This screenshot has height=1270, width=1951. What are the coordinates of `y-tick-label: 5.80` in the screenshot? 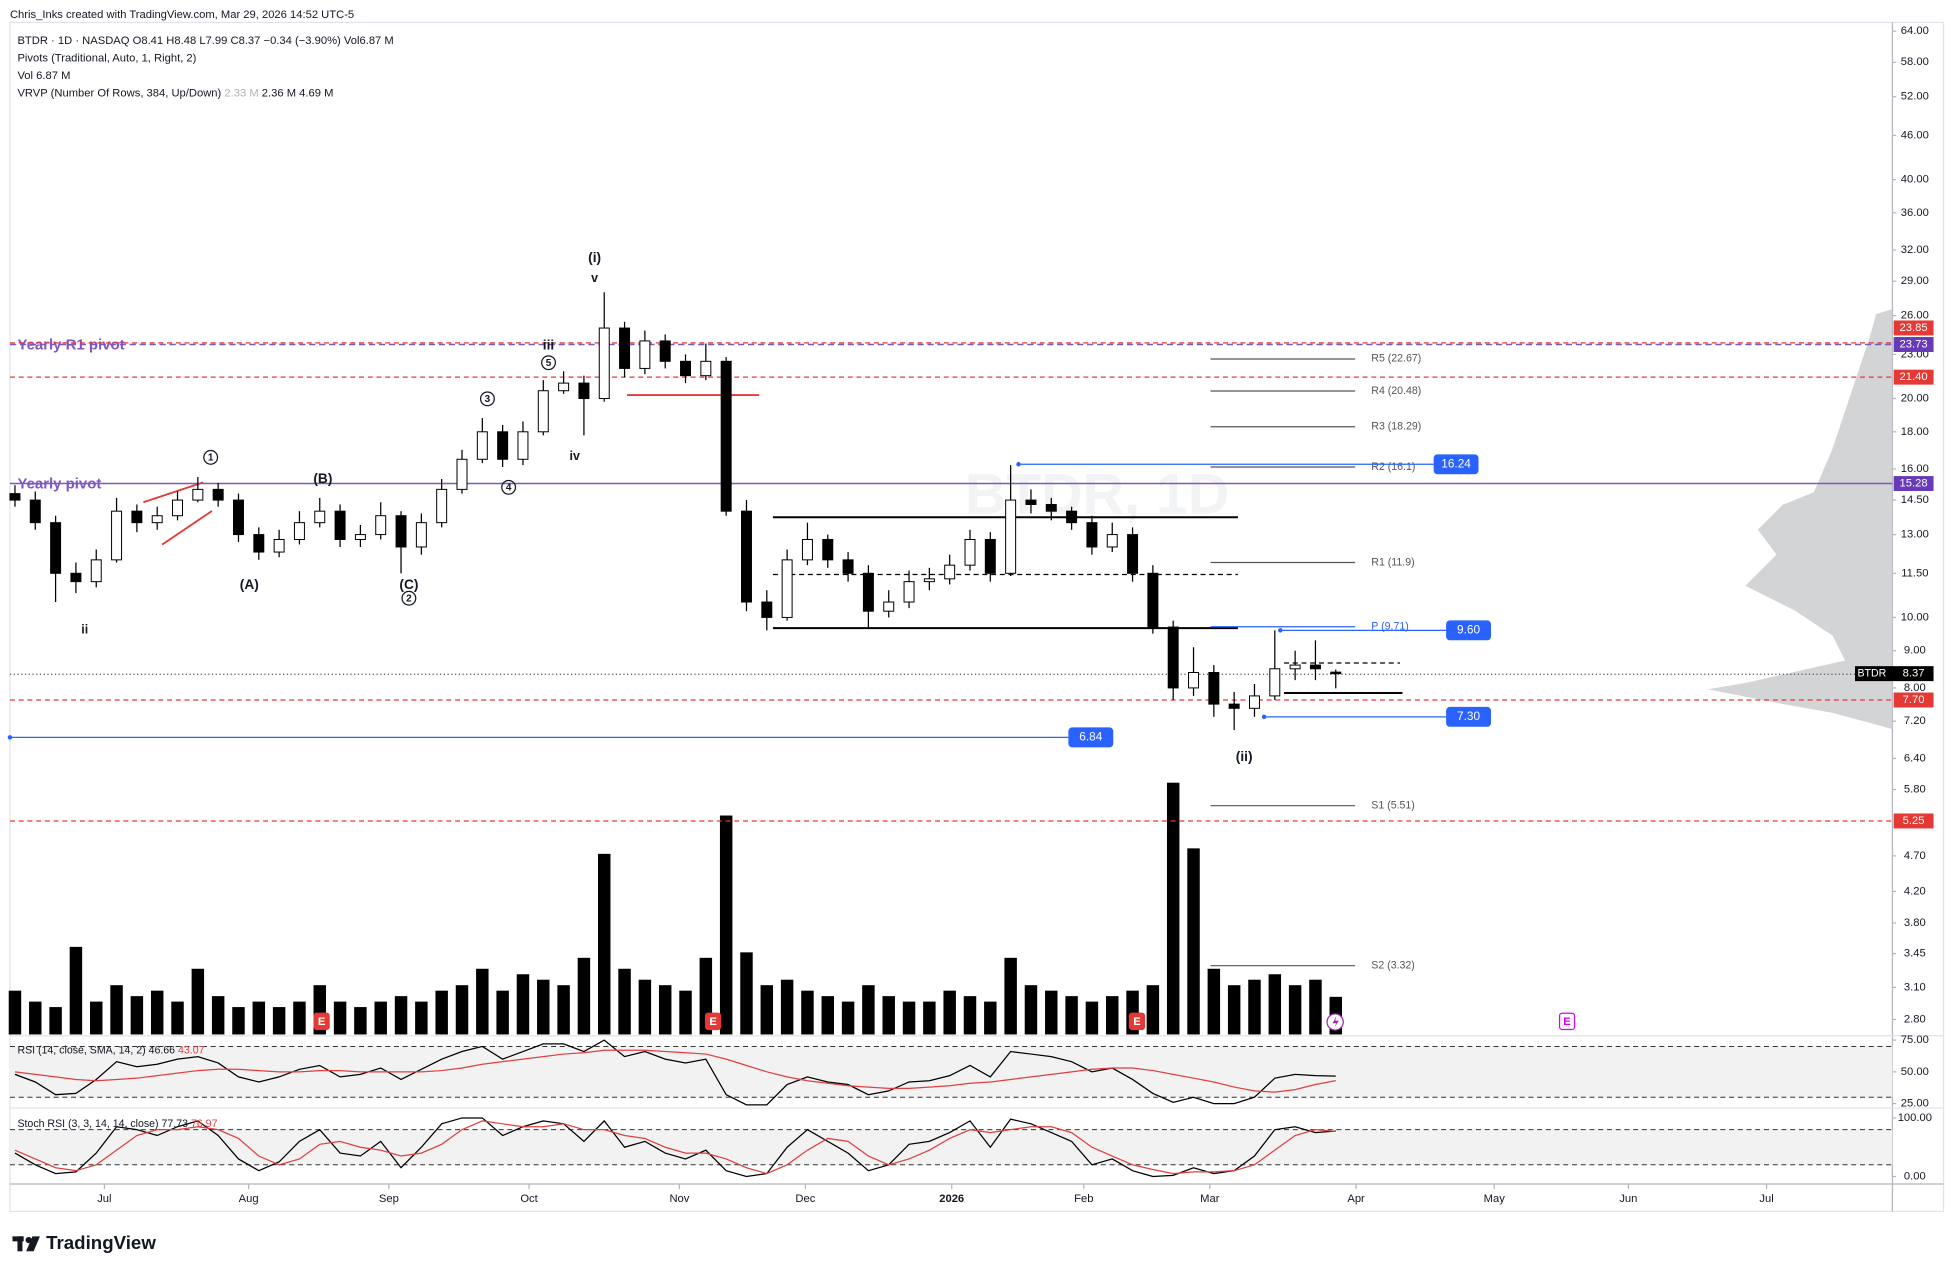 It's located at (1915, 789).